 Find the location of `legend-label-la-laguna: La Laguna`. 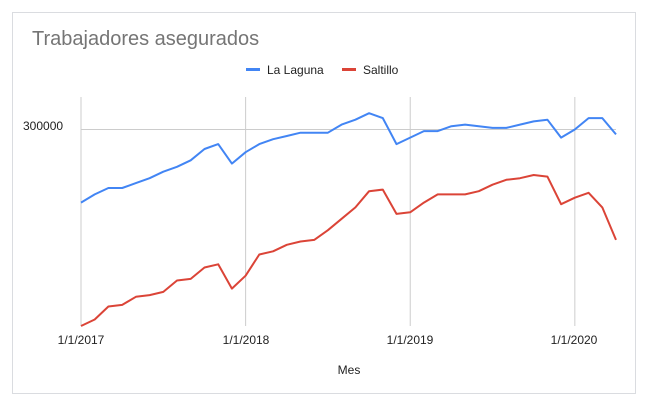

legend-label-la-laguna: La Laguna is located at coordinates (295, 70).